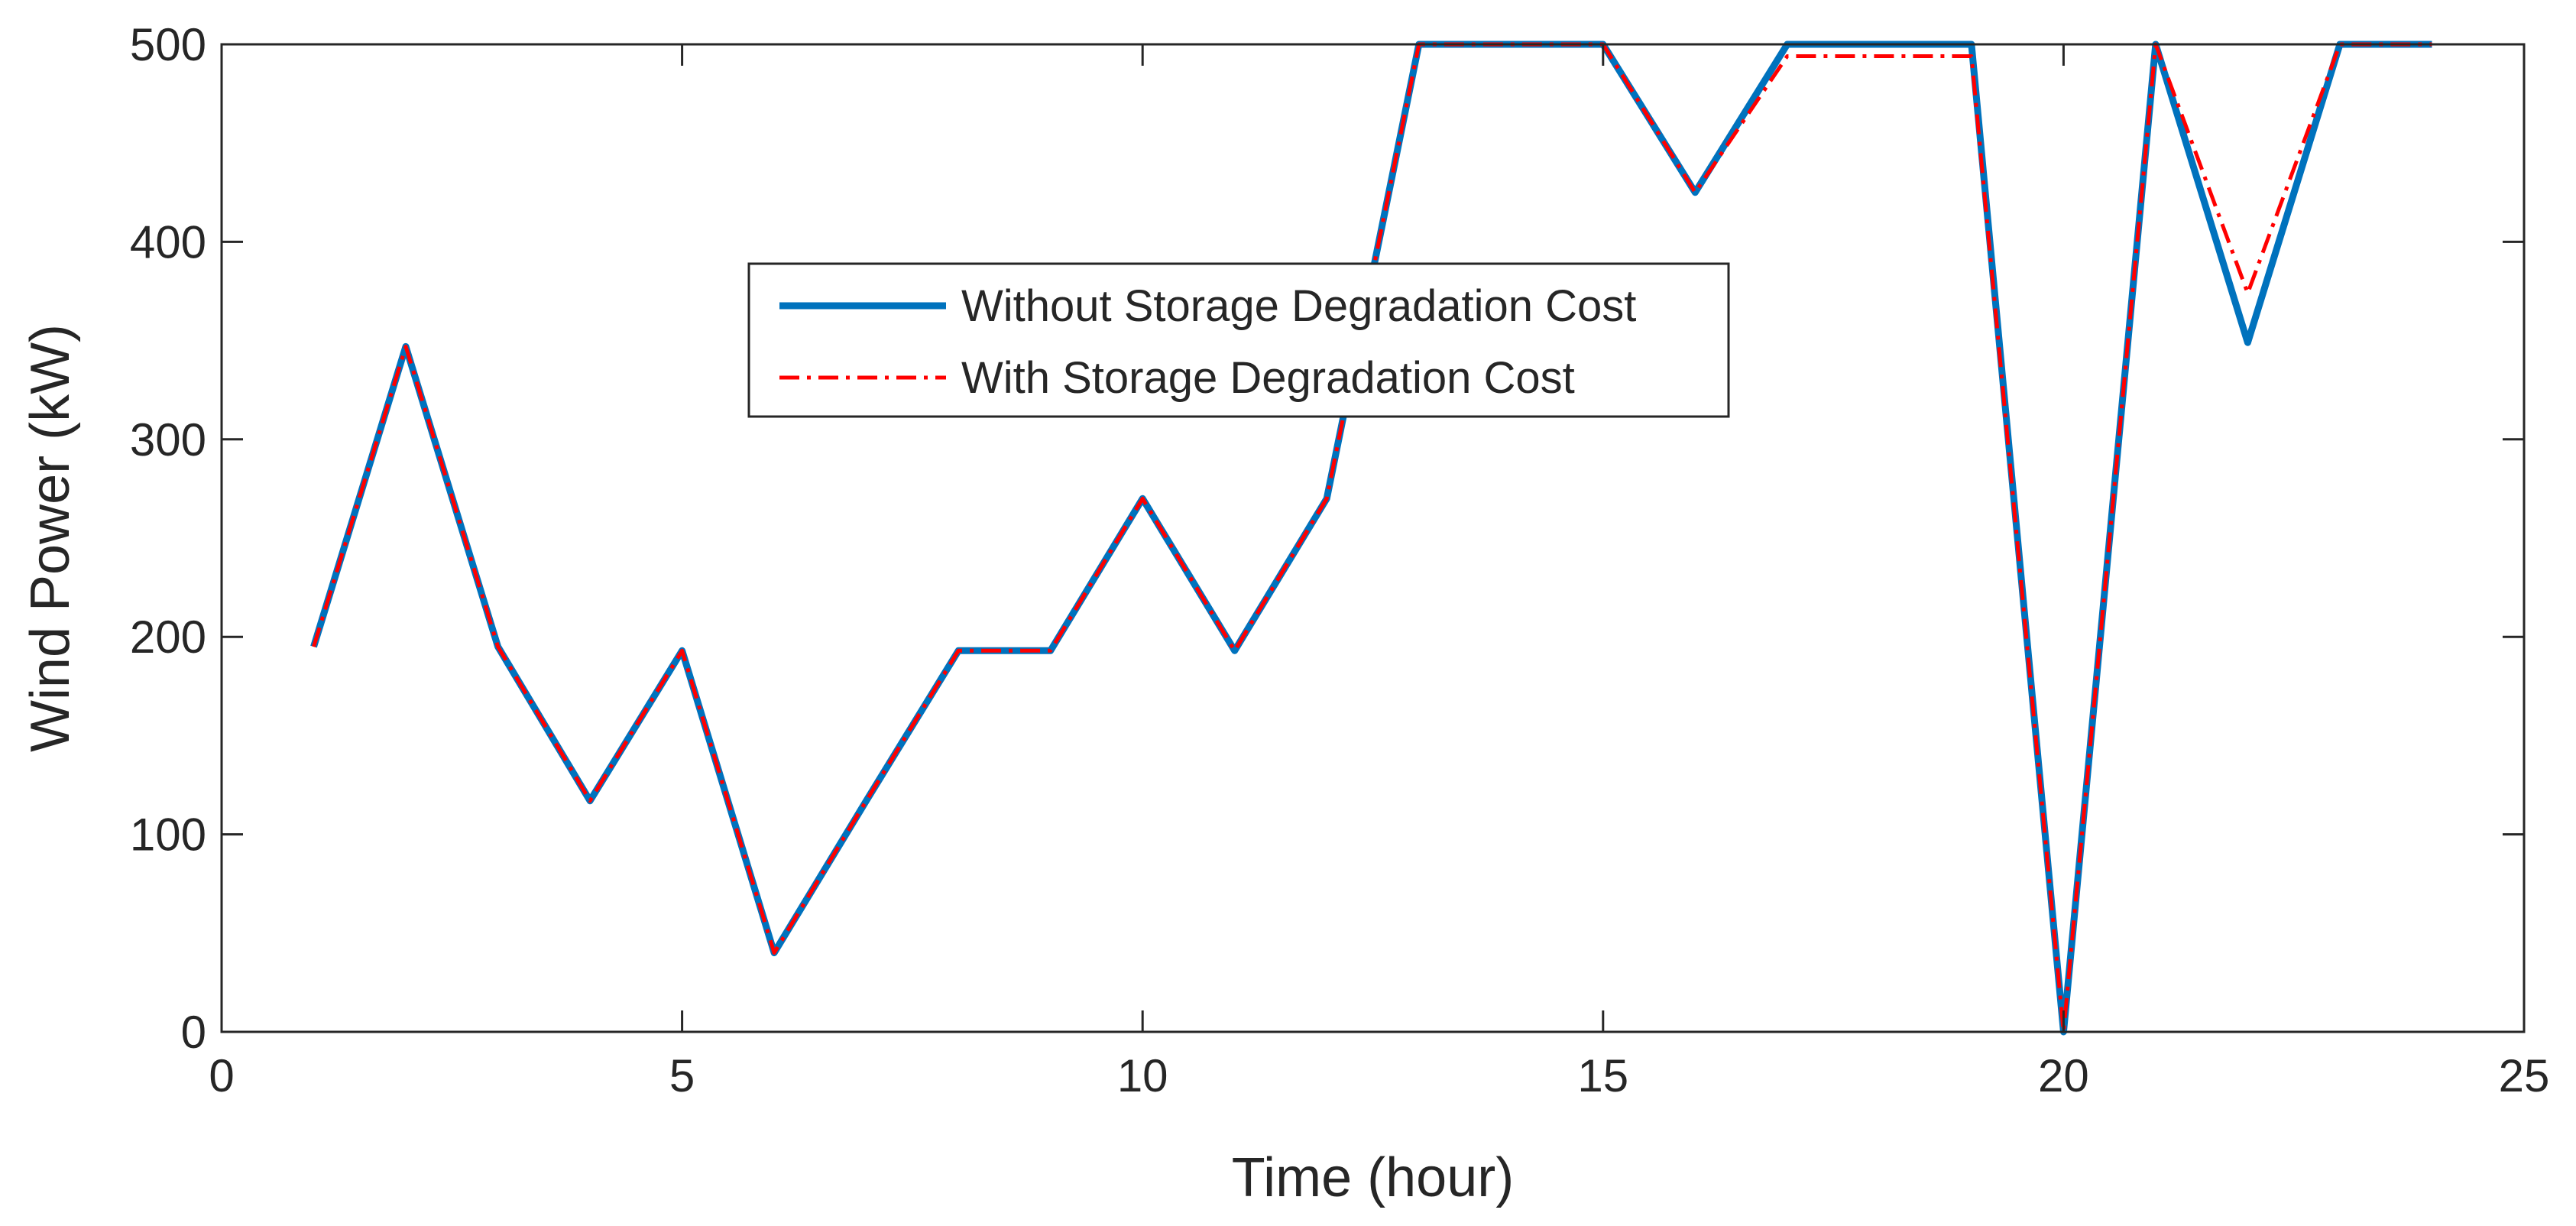  What do you see at coordinates (168, 637) in the screenshot?
I see `y-tick-label: 200` at bounding box center [168, 637].